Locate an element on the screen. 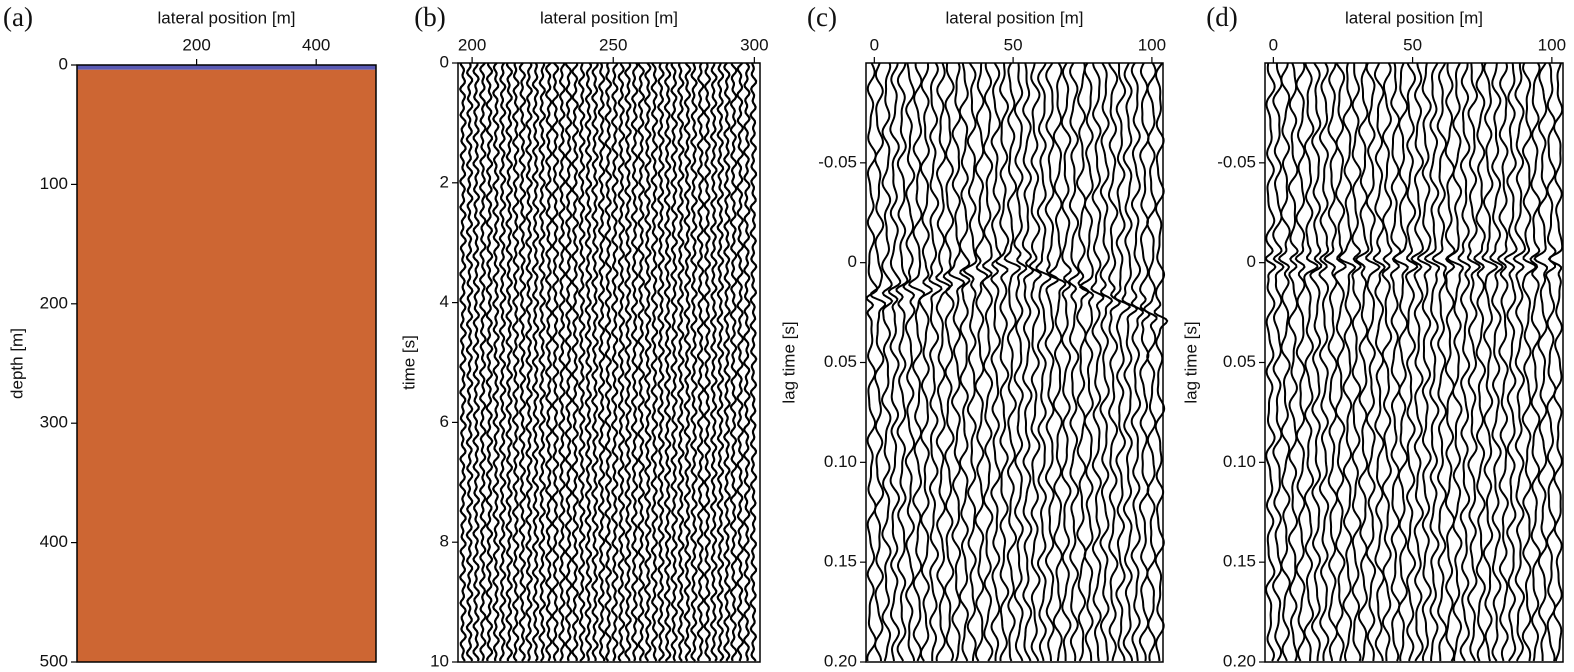  y-tick-label: 300 is located at coordinates (54, 422).